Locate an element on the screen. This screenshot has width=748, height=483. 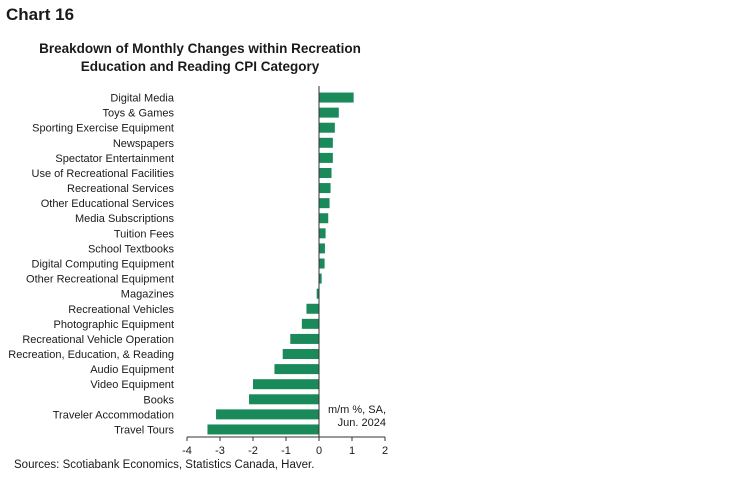
bar-digital-computing-equipment is located at coordinates (322, 263).